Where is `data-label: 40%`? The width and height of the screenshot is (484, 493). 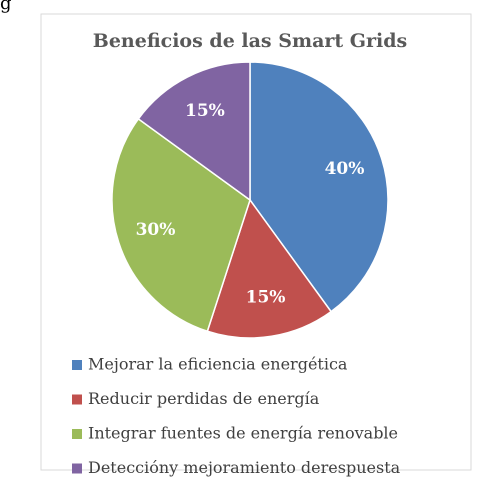
data-label: 40% is located at coordinates (345, 169).